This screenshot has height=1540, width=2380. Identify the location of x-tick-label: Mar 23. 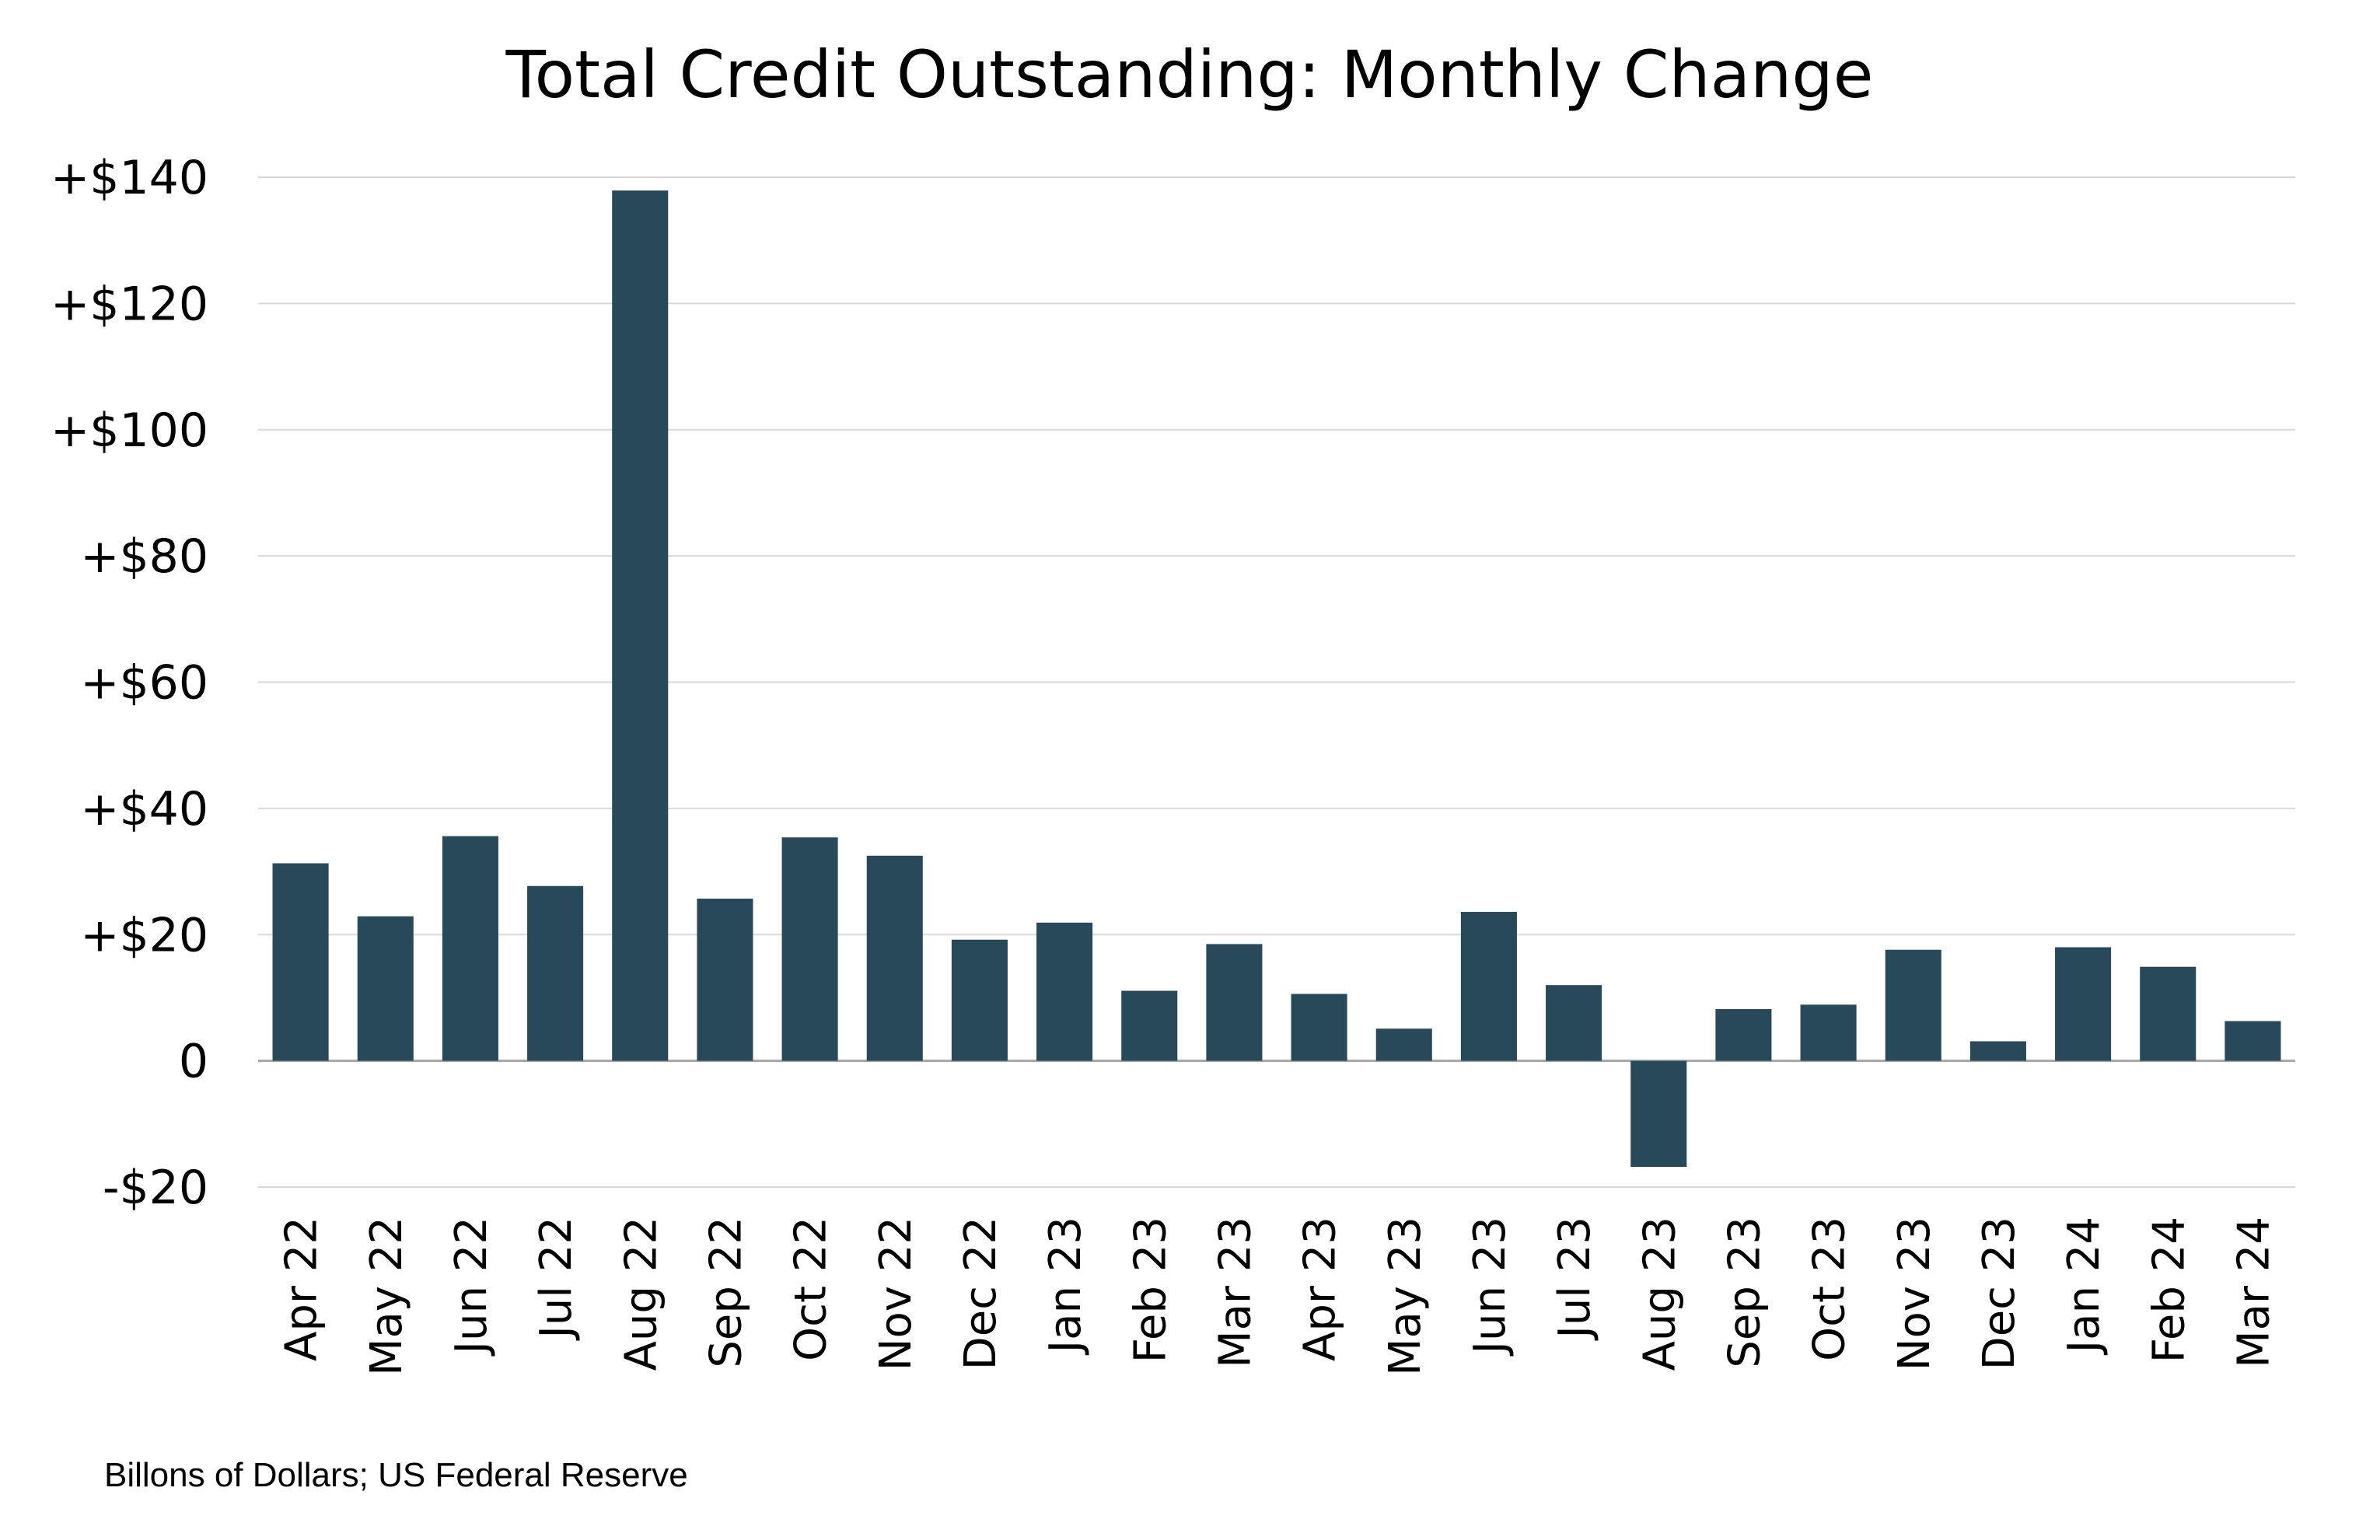
(1235, 1292).